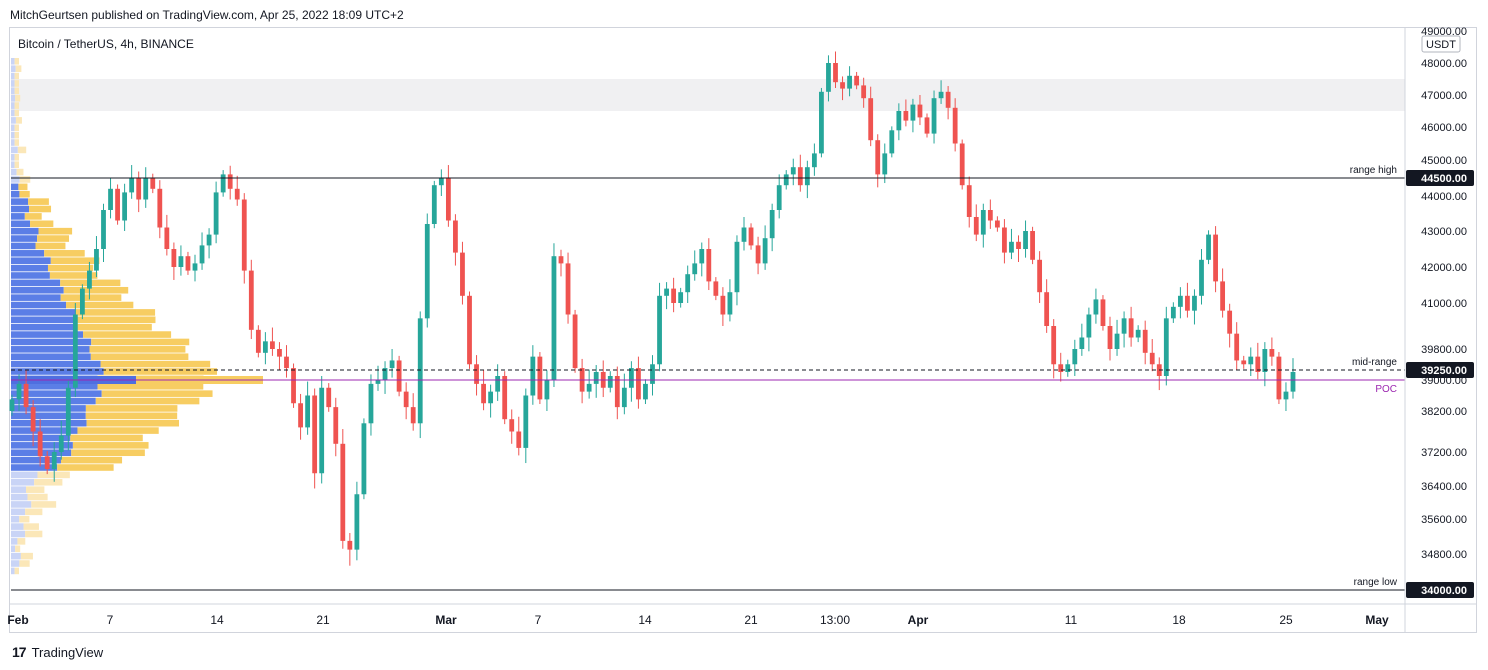 This screenshot has height=670, width=1488. What do you see at coordinates (1444, 179) in the screenshot?
I see `level-price-text: 44500.00` at bounding box center [1444, 179].